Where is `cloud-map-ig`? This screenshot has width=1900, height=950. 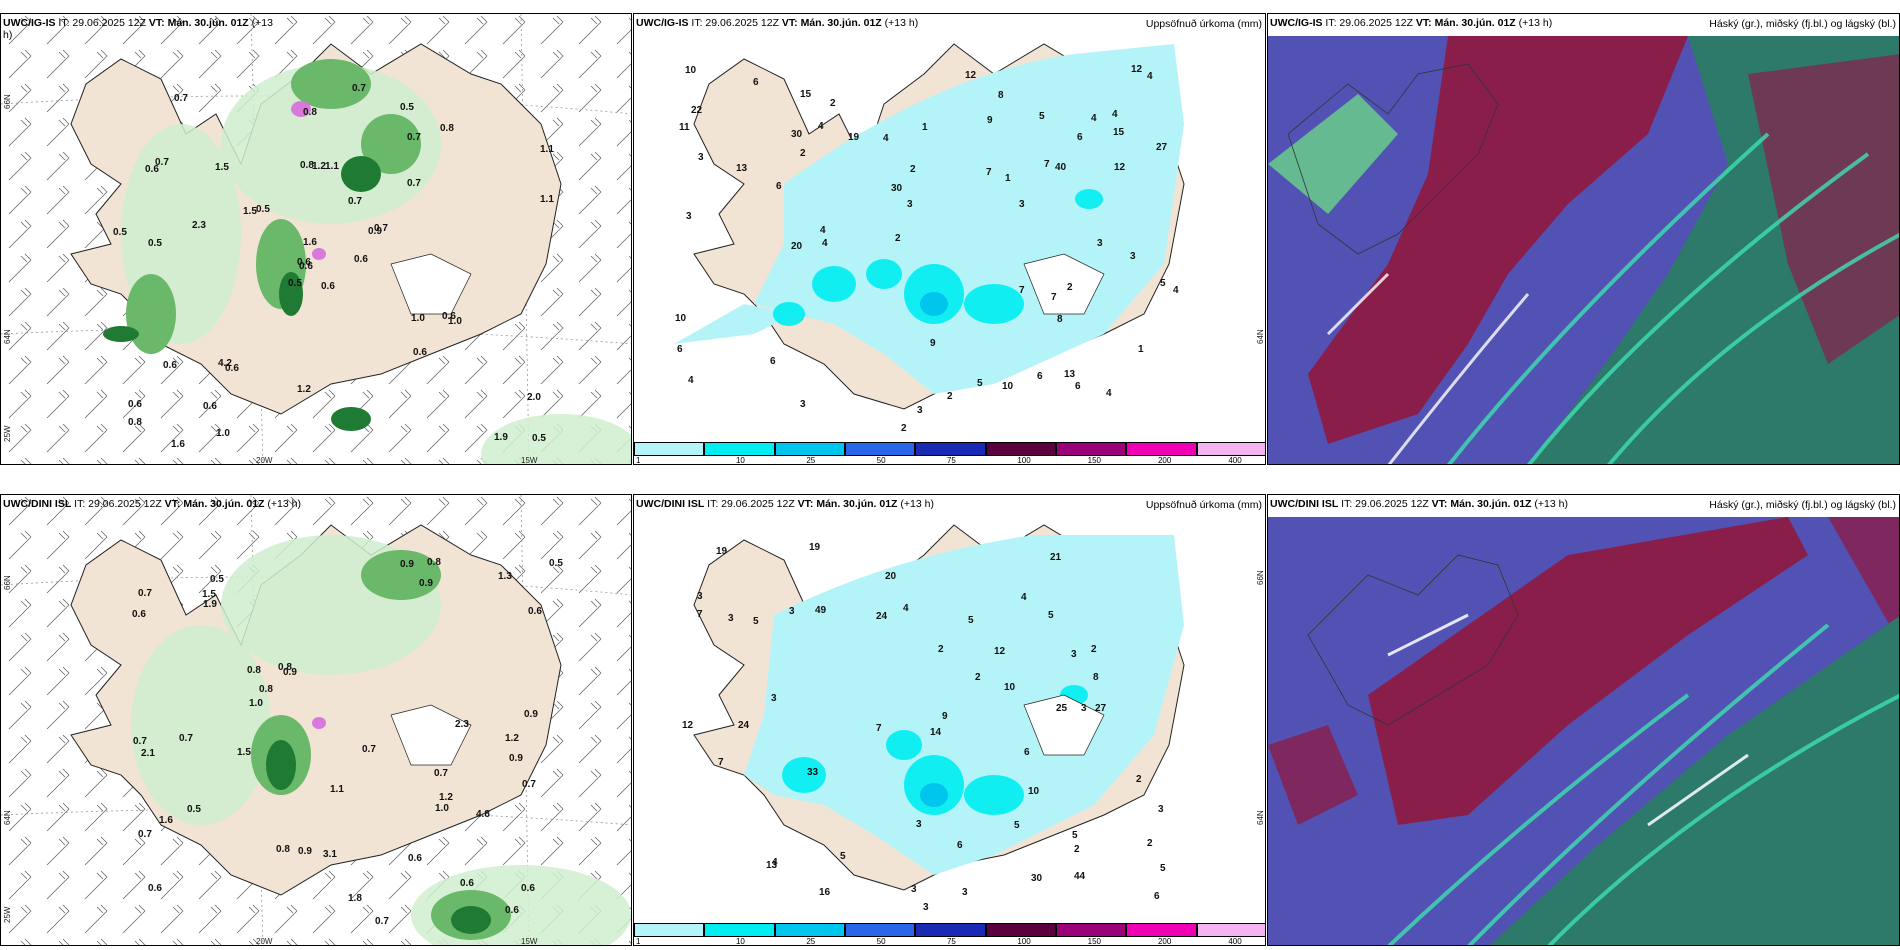 cloud-map-ig is located at coordinates (1583, 250).